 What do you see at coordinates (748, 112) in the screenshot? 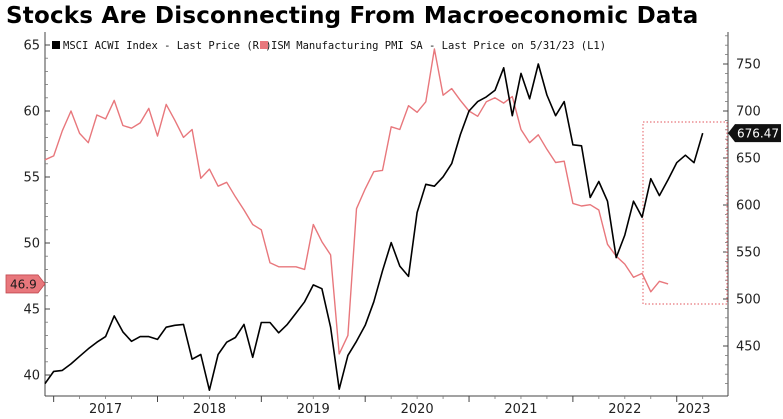
I see `right-tick-label: 700` at bounding box center [748, 112].